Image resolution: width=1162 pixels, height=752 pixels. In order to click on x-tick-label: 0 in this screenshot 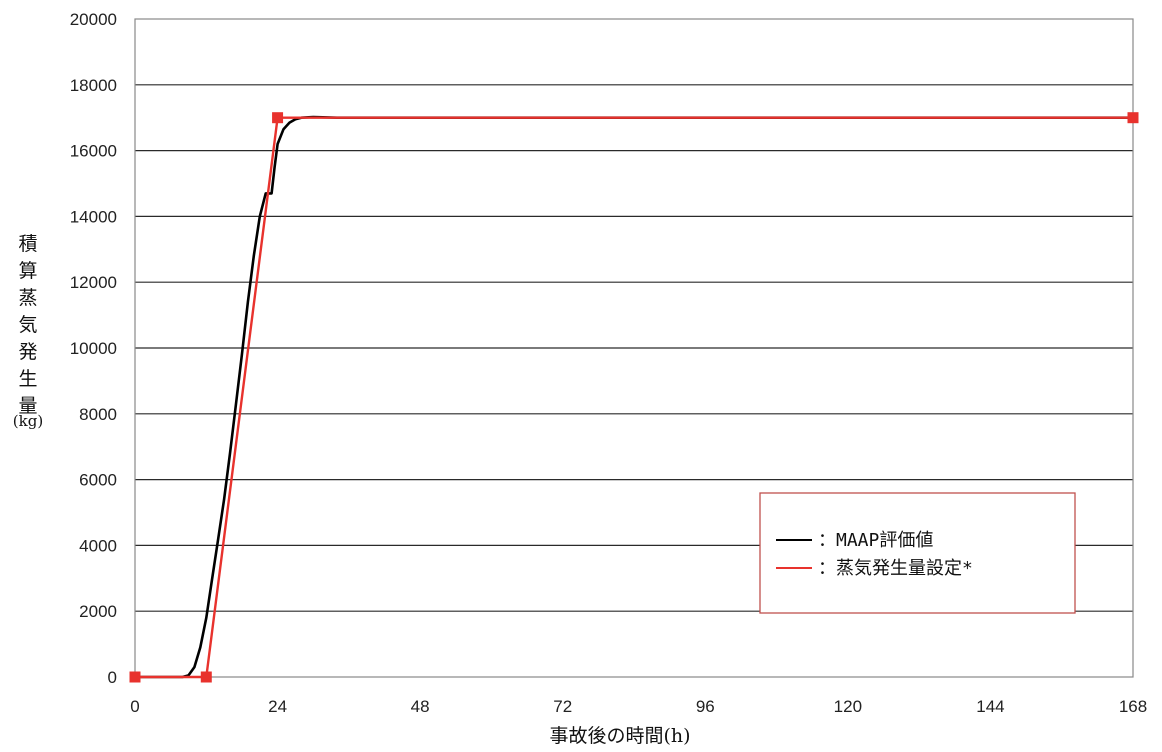, I will do `click(134, 706)`.